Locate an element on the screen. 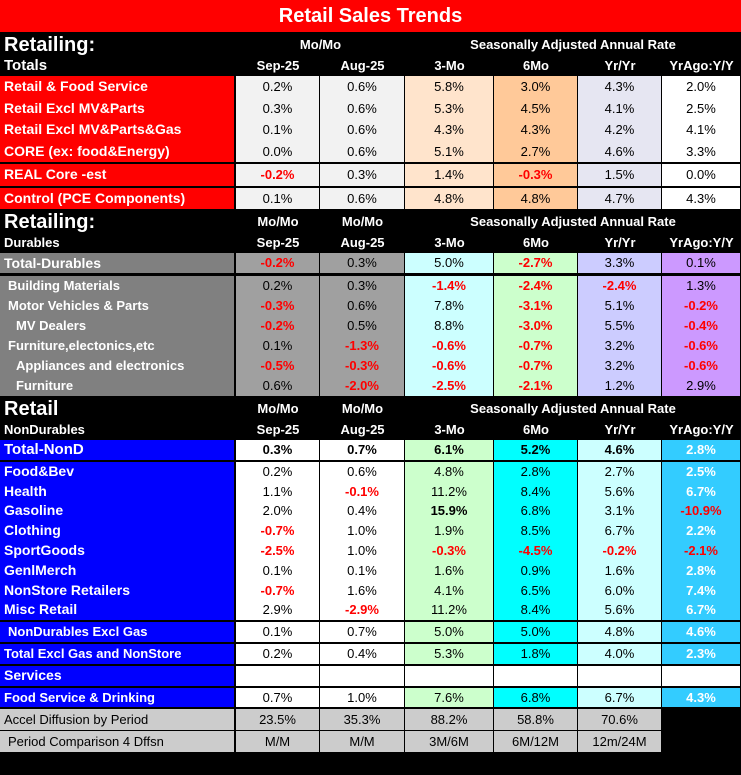 This screenshot has height=775, width=741. value-cell: 4.5% is located at coordinates (535, 108).